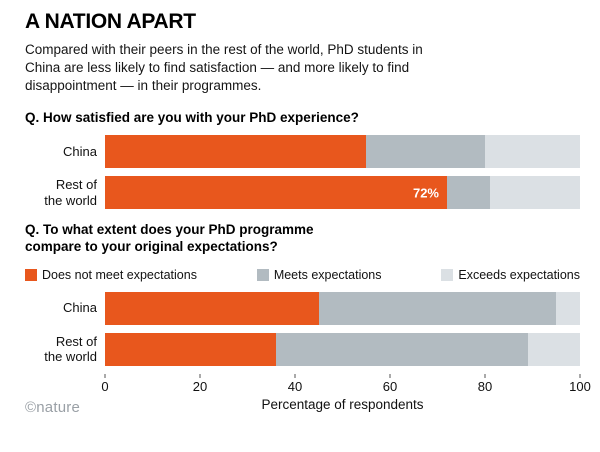 This screenshot has height=452, width=600. I want to click on tick-label: 80, so click(485, 386).